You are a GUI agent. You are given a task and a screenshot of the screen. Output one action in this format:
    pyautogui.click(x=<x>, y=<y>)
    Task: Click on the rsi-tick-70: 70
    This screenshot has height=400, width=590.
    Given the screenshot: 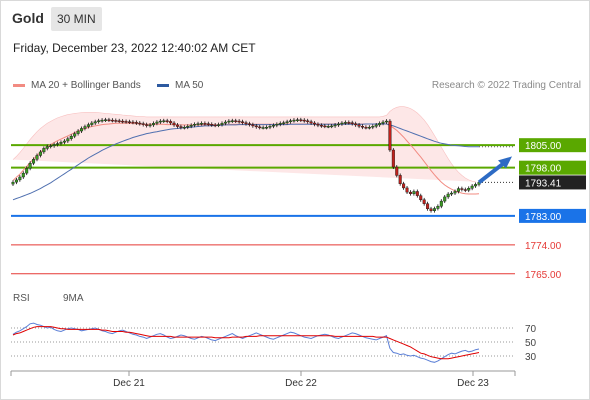 What is the action you would take?
    pyautogui.click(x=531, y=329)
    